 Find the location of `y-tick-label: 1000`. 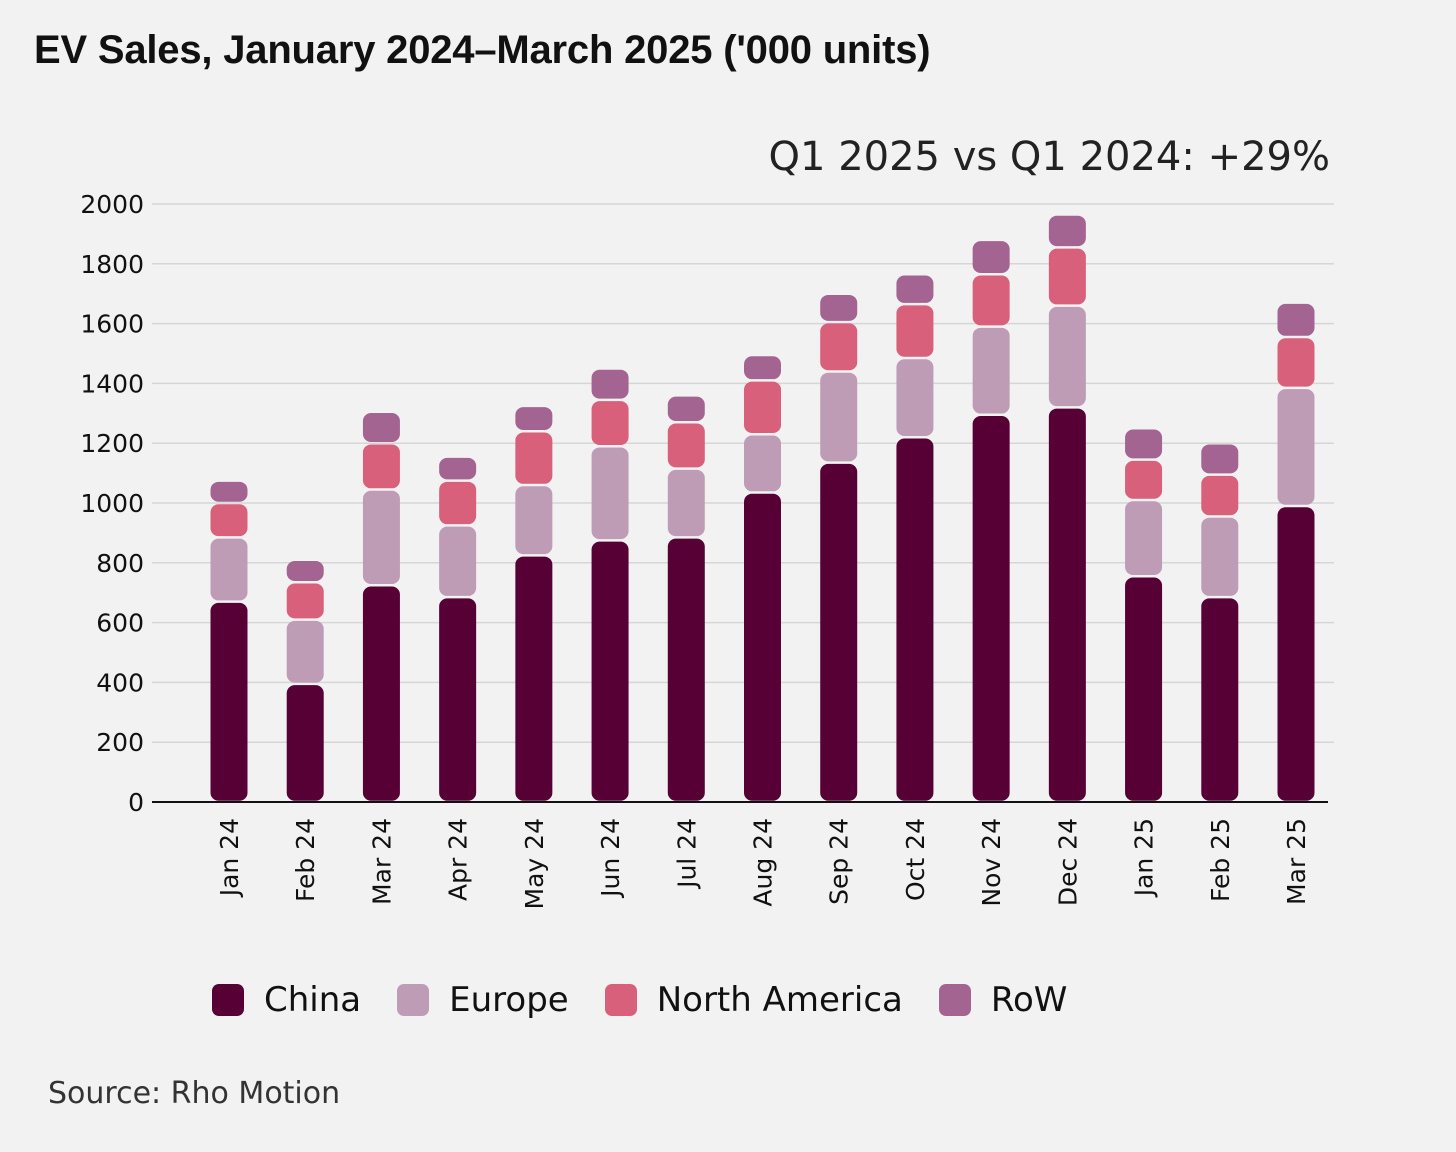

y-tick-label: 1000 is located at coordinates (112, 503).